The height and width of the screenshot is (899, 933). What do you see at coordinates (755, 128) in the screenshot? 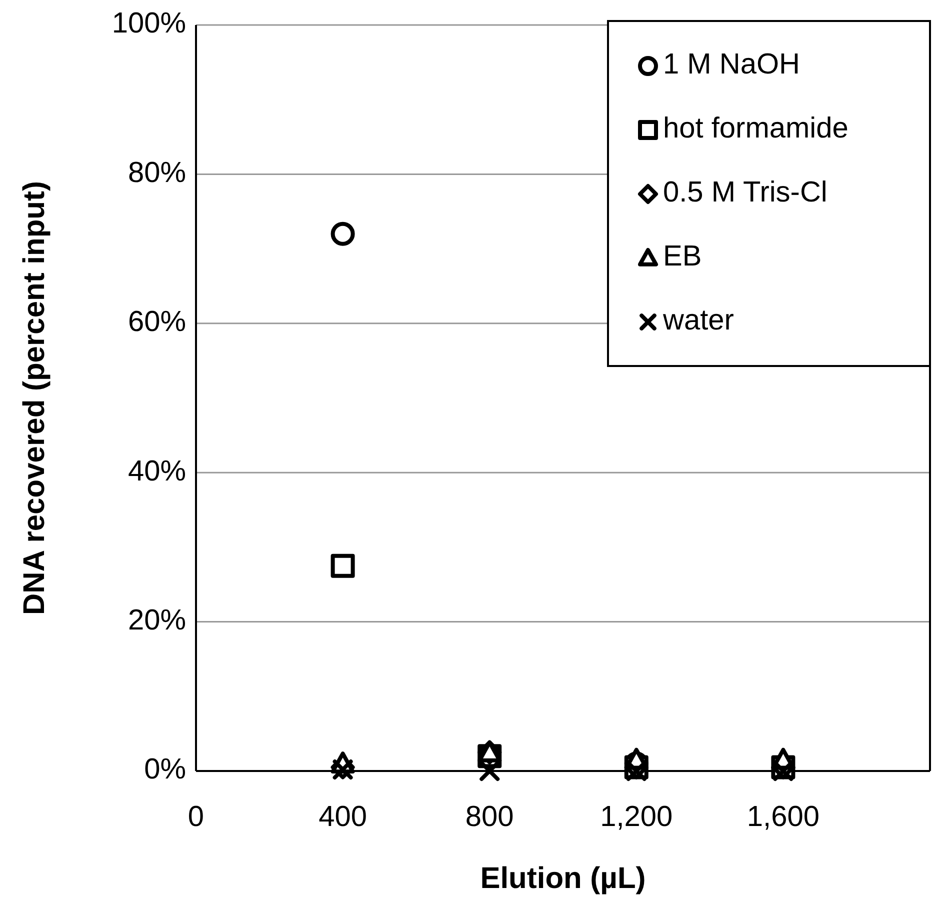
I see `legend-label: hot formamide` at bounding box center [755, 128].